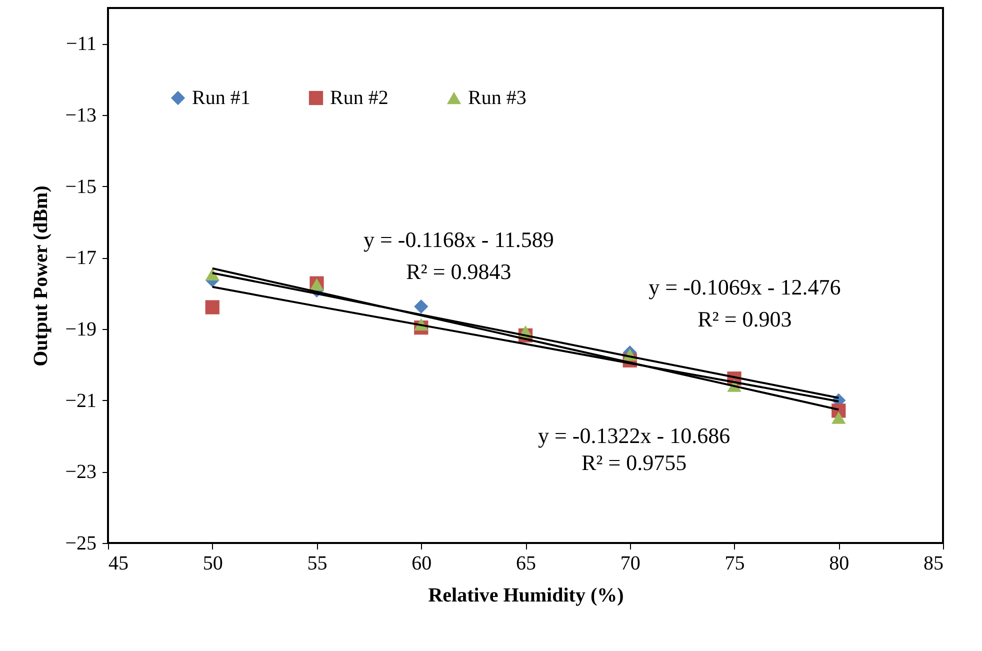  Describe the element at coordinates (80, 115) in the screenshot. I see `y-tick-label: −13` at that location.